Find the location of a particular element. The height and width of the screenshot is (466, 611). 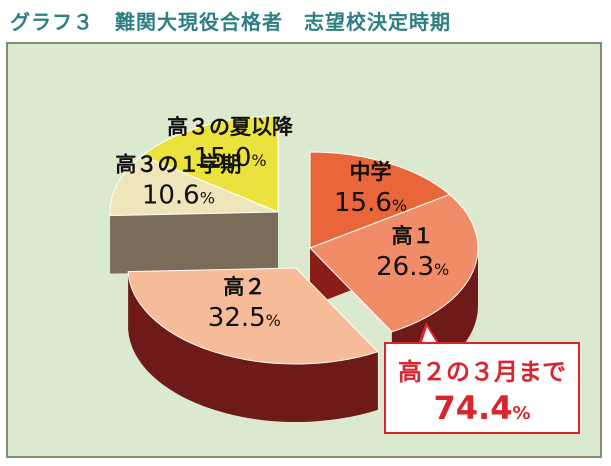

slice-value-0: 15.6% is located at coordinates (370, 203).